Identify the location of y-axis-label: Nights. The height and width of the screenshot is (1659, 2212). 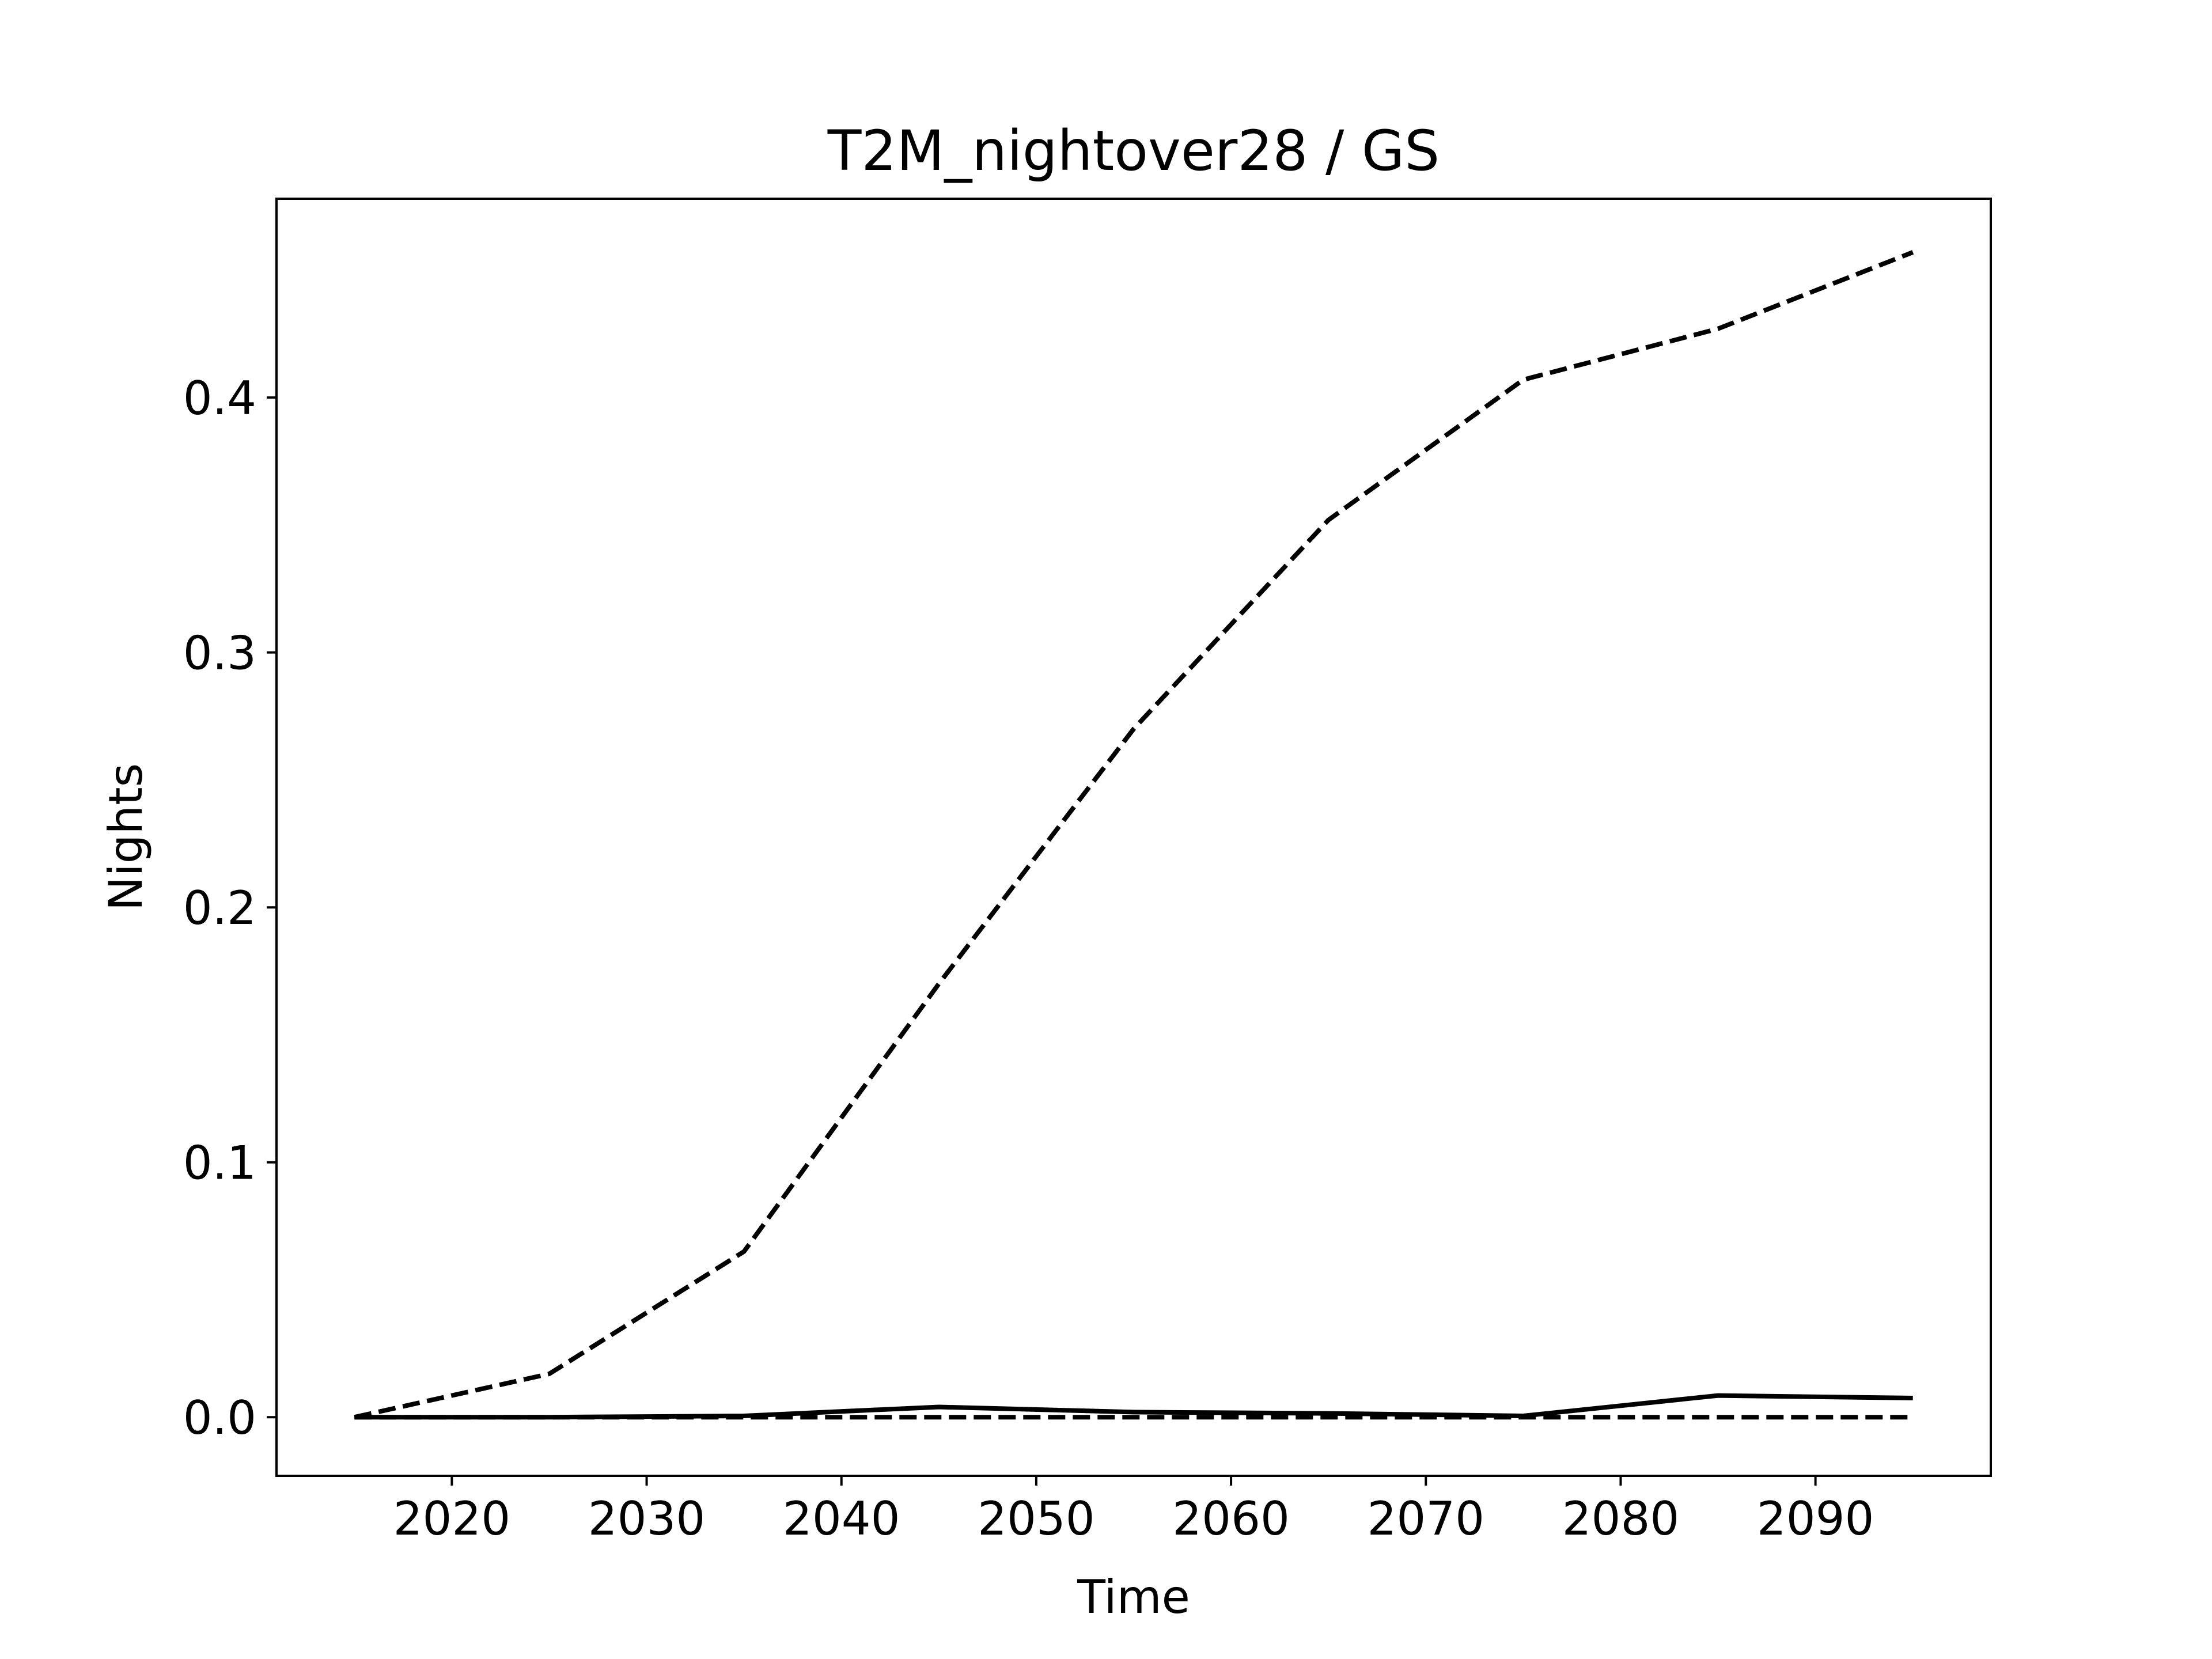
(126, 837).